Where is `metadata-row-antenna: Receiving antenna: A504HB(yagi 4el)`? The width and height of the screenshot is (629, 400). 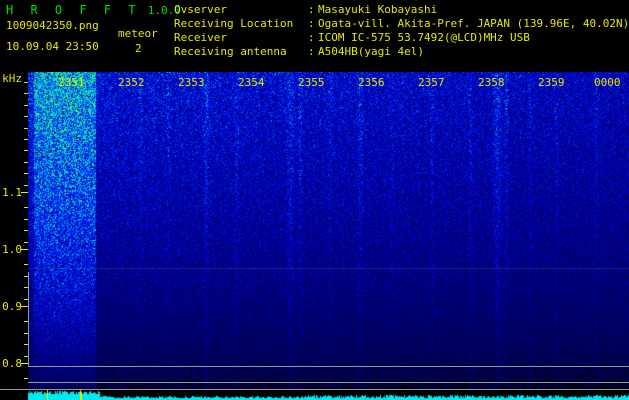 metadata-row-antenna: Receiving antenna: A504HB(yagi 4el) is located at coordinates (401, 52).